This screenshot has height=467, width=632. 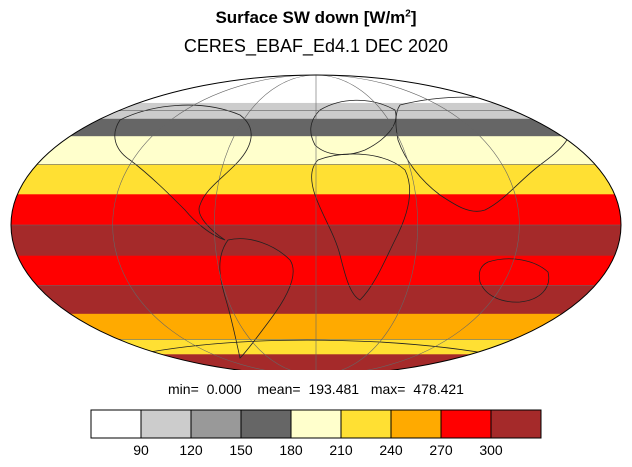 What do you see at coordinates (141, 450) in the screenshot?
I see `colorbar-tick-label: 90` at bounding box center [141, 450].